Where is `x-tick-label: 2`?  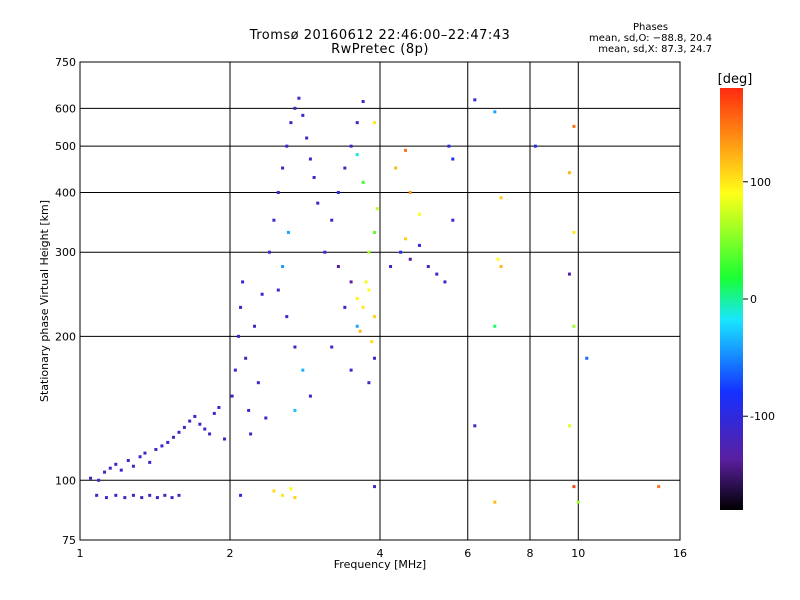 x-tick-label: 2 is located at coordinates (230, 553).